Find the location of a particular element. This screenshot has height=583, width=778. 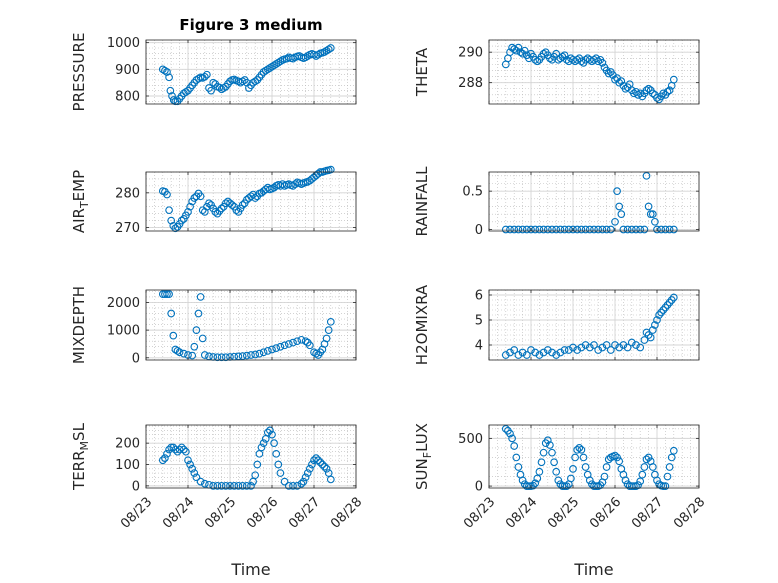

x-tick-label: 08/26 is located at coordinates (605, 513).